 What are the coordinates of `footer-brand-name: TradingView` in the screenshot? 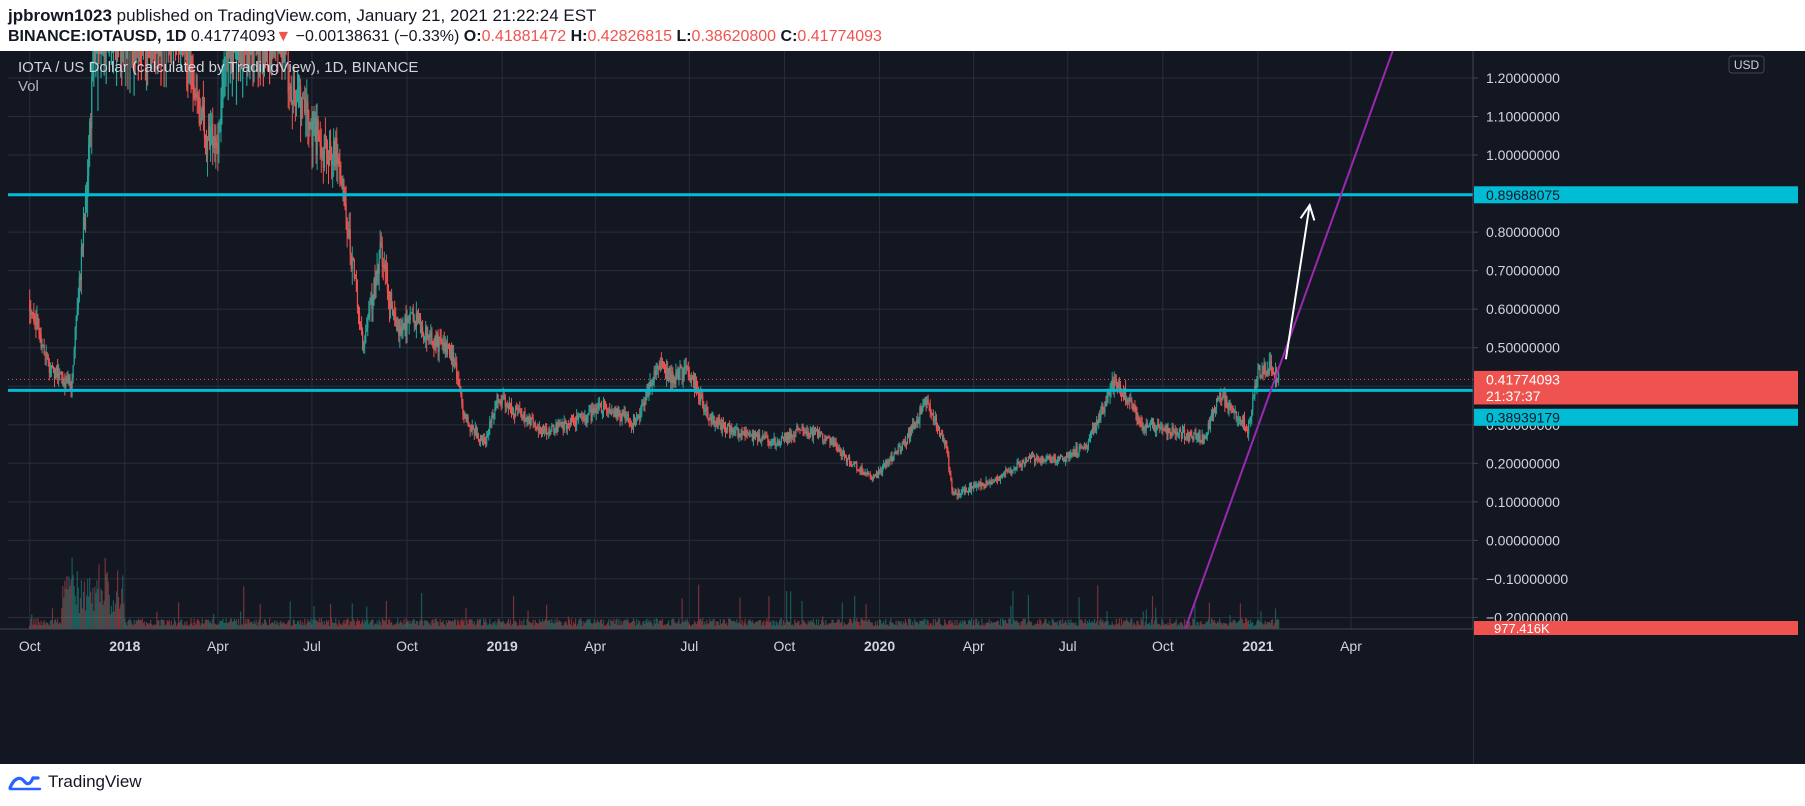 It's located at (95, 781).